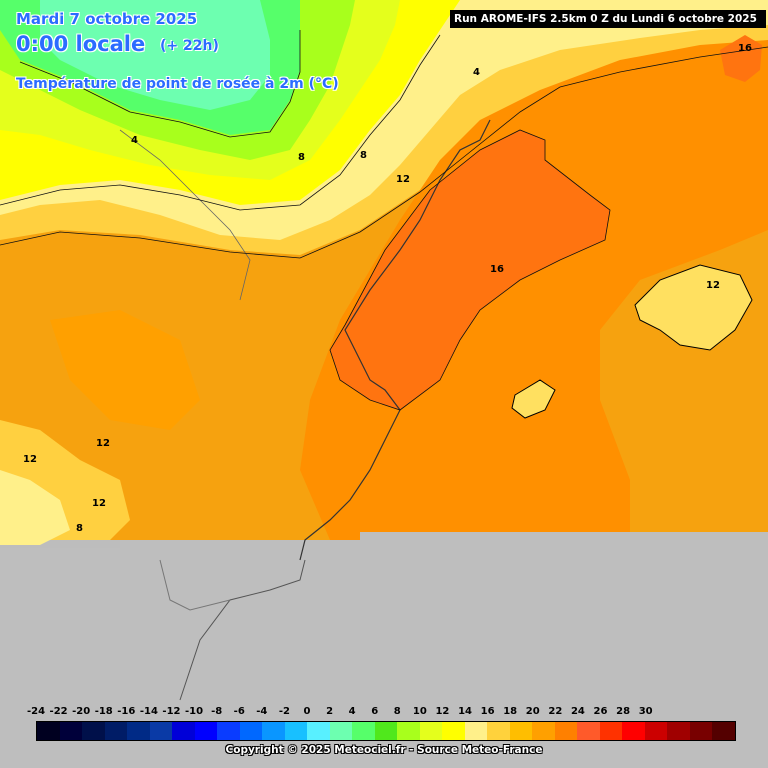  Describe the element at coordinates (419, 711) in the screenshot. I see `legend-tick-label: 10` at that location.